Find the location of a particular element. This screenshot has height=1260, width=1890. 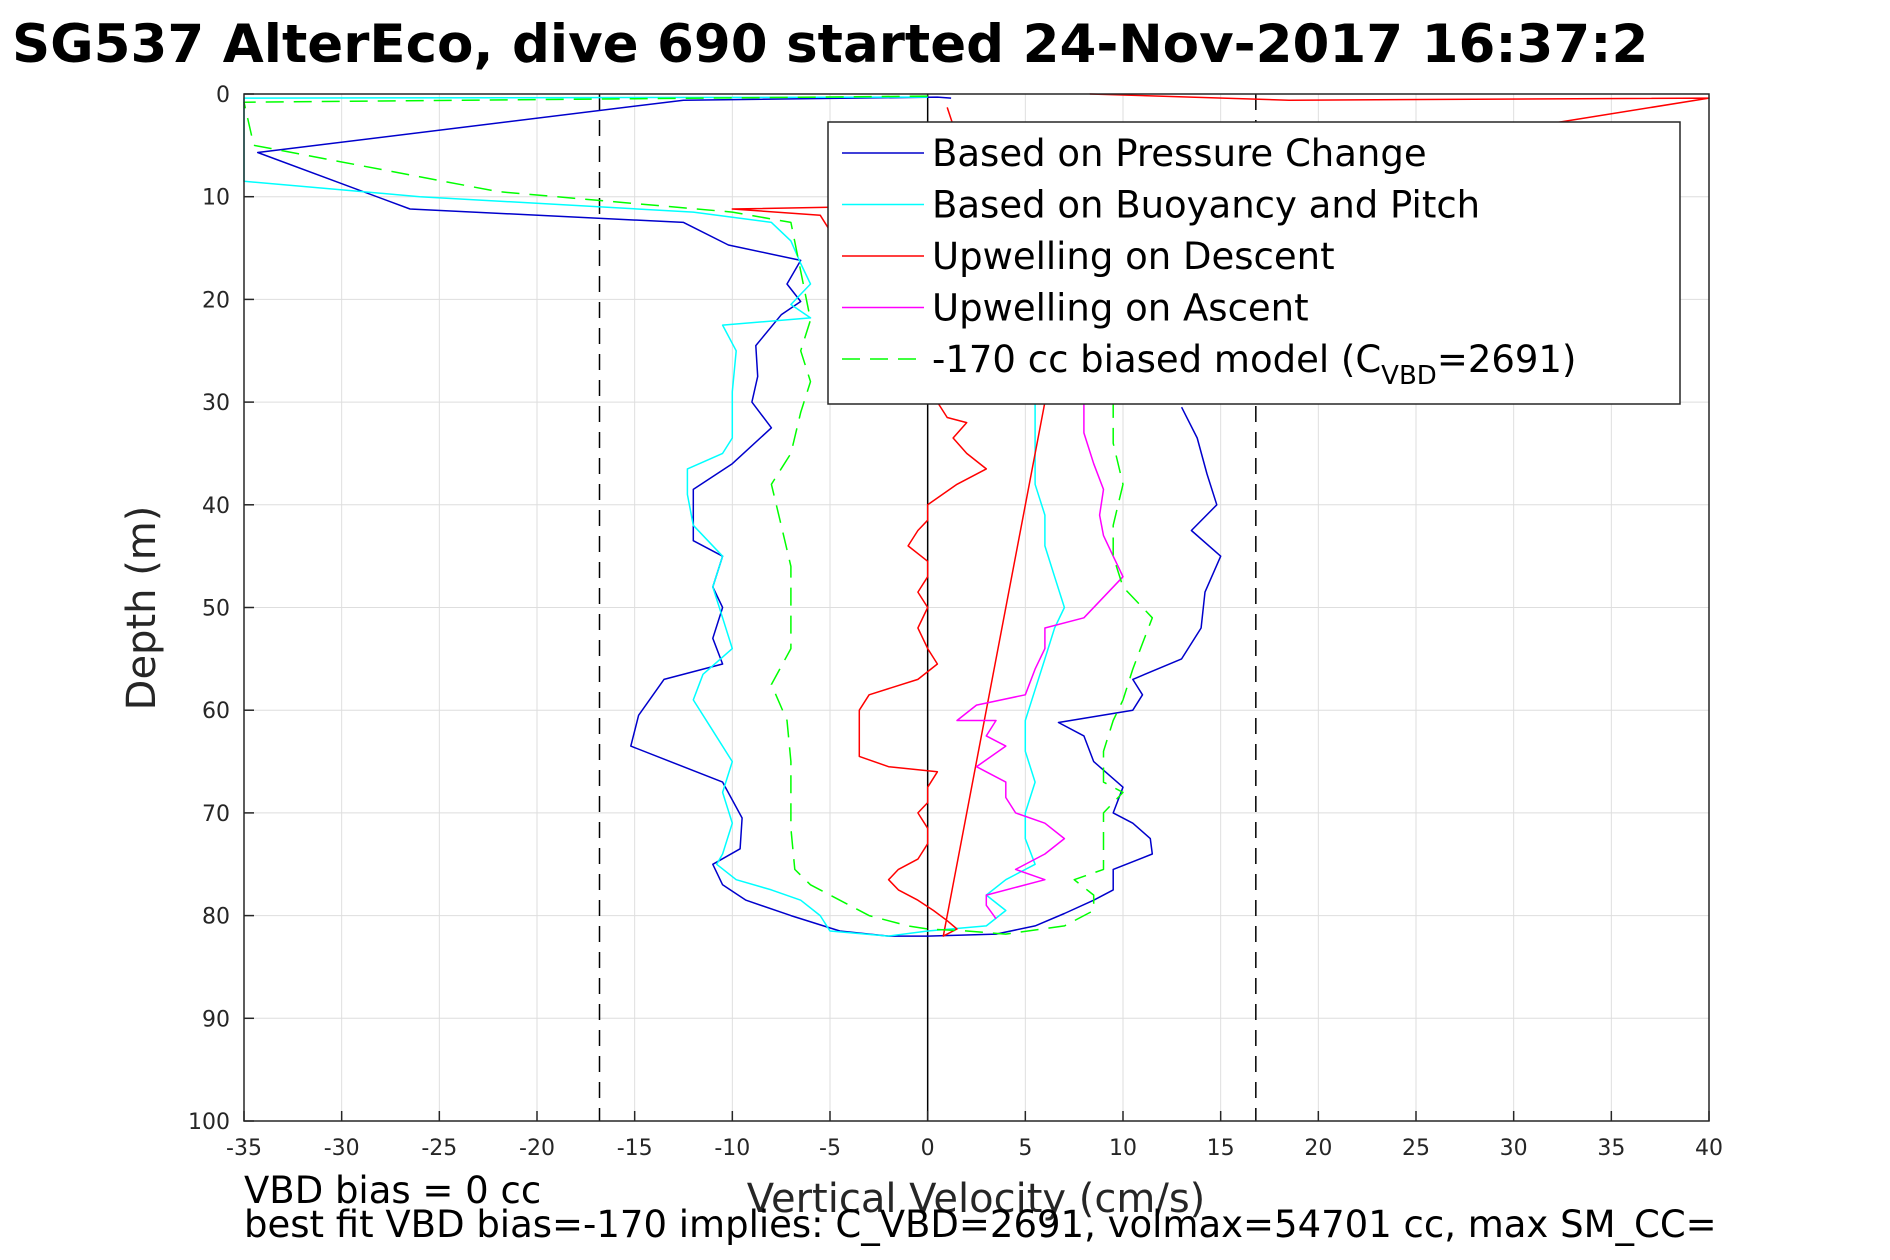

y-tick-label: 40 is located at coordinates (216, 506).